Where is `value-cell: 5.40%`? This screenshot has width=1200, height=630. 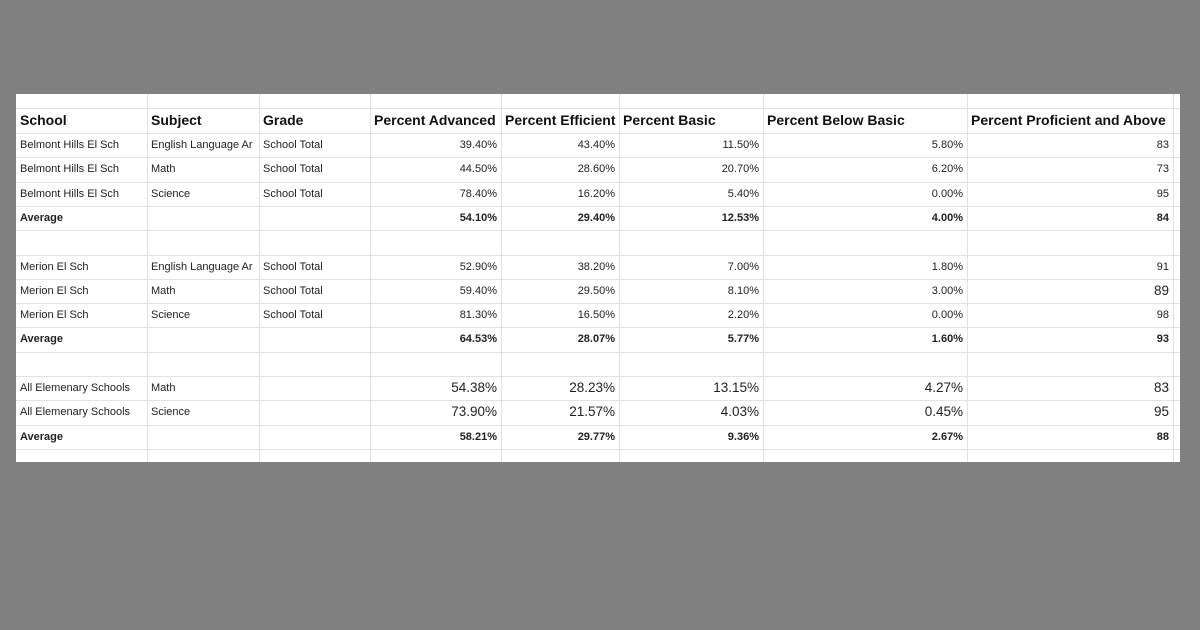
value-cell: 5.40% is located at coordinates (743, 193).